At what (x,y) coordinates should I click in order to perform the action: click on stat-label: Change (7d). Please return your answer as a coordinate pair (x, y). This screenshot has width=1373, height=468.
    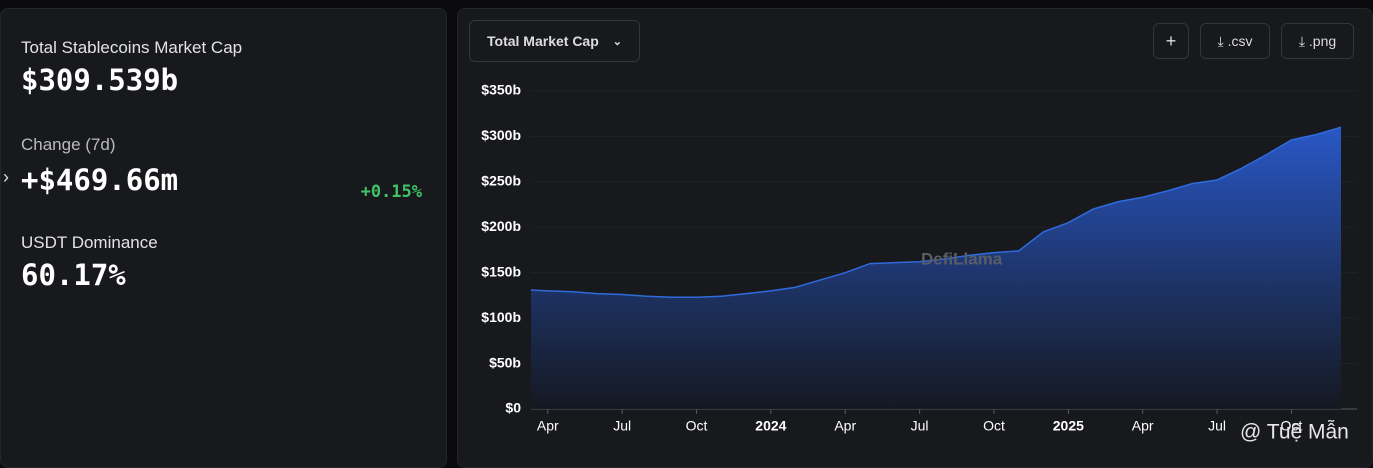
    Looking at the image, I should click on (68, 144).